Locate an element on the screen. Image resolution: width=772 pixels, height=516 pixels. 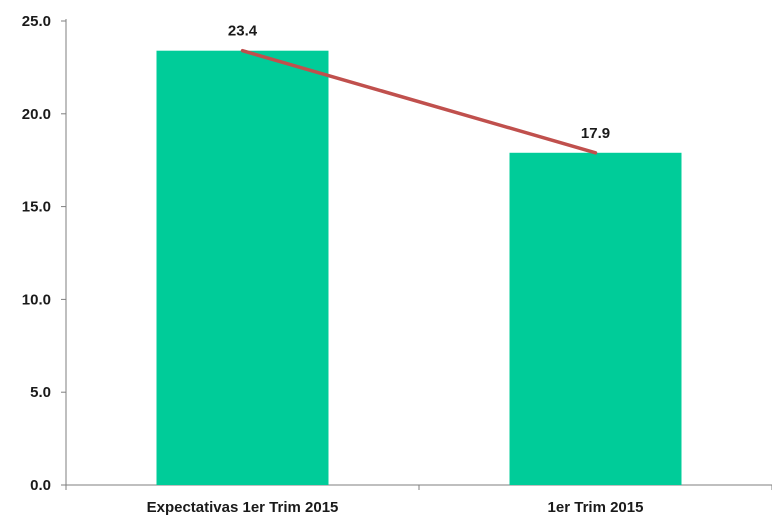
y-tick-label: 20.0 is located at coordinates (36, 114).